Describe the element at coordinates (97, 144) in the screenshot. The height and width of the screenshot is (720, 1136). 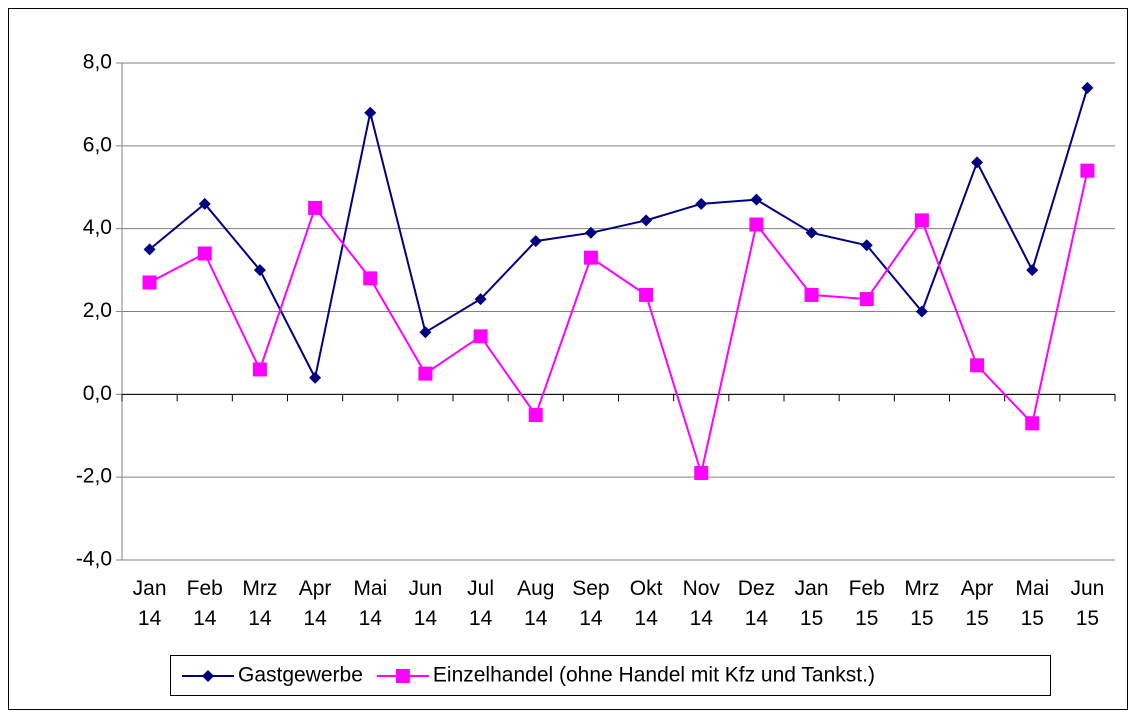
I see `y-tick-label: 6,0` at that location.